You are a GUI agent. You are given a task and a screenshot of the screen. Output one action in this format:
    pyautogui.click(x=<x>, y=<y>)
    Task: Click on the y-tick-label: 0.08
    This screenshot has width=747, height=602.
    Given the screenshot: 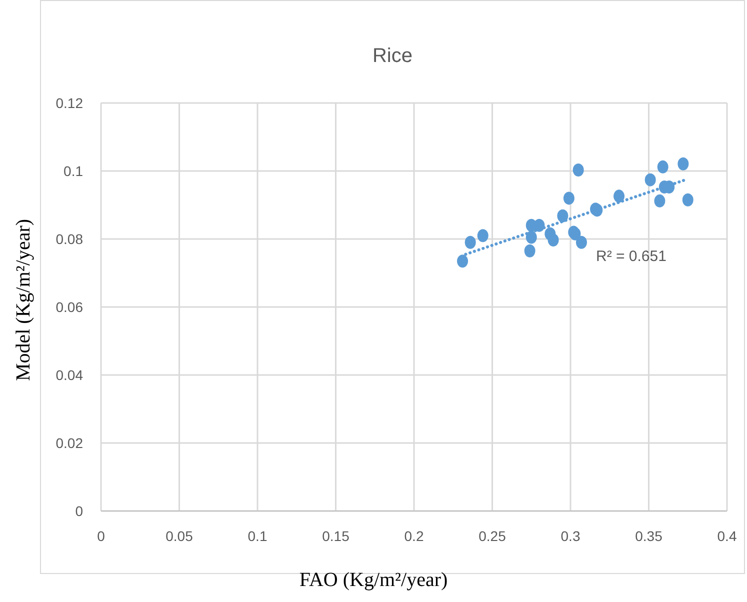 What is the action you would take?
    pyautogui.click(x=70, y=238)
    